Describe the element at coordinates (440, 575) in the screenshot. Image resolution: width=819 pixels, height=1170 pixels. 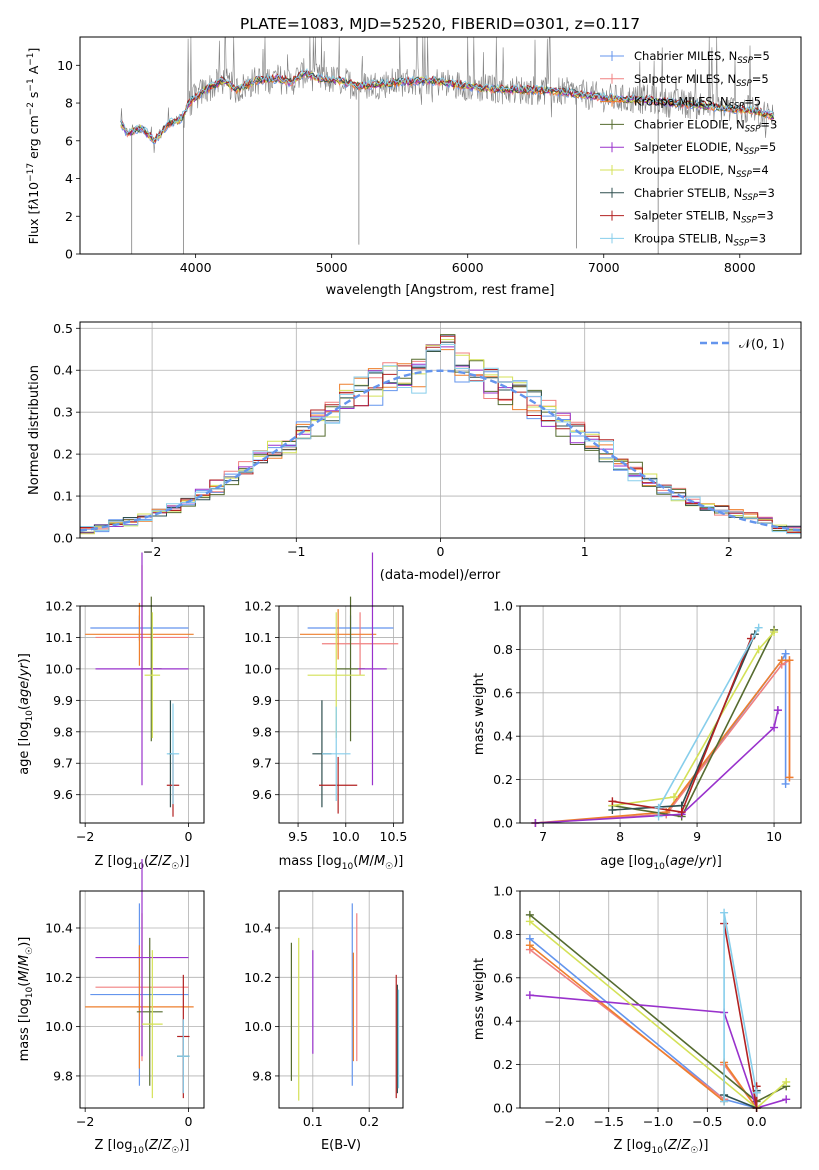
I see `residuals-xlabel: (data-model)/error` at that location.